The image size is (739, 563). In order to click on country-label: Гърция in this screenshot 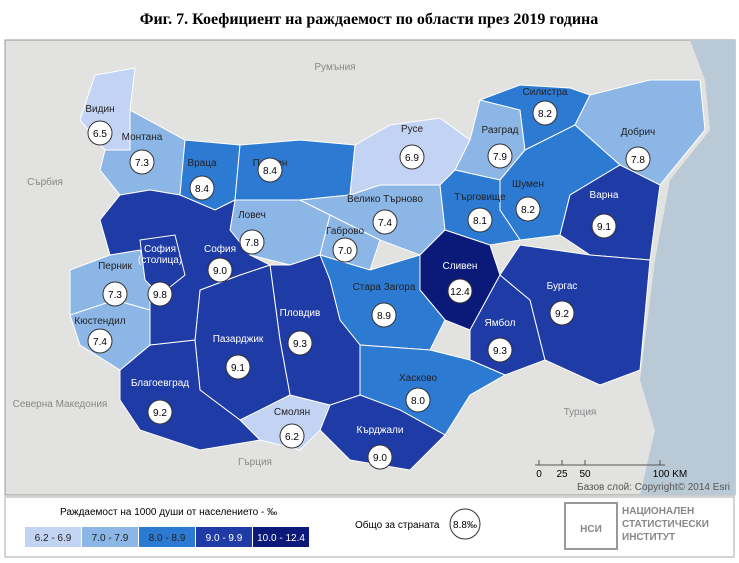, I will do `click(255, 462)`.